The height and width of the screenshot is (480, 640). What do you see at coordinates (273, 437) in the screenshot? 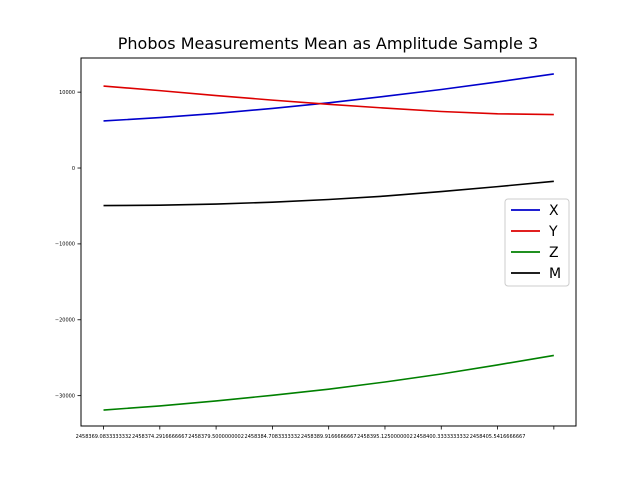
I see `x-tick-label: 2458384.7083333332` at bounding box center [273, 437].